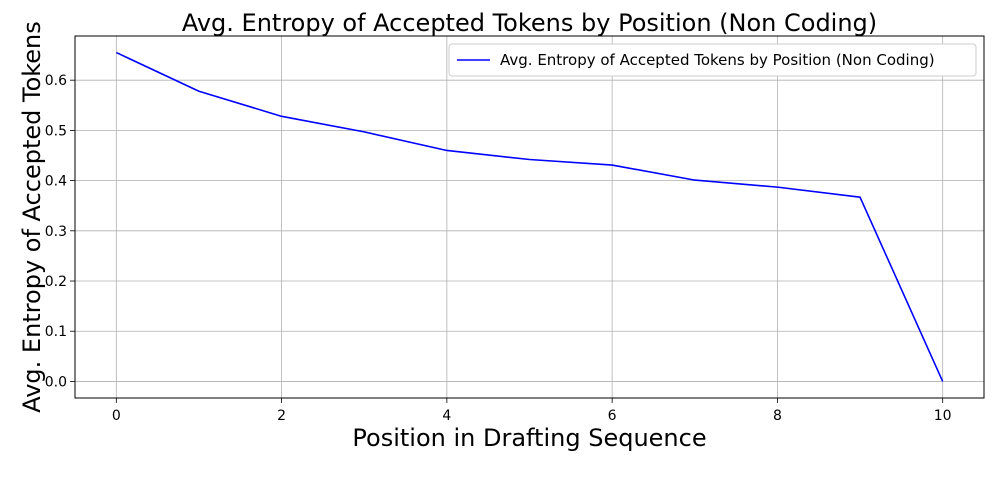 The image size is (997, 498). What do you see at coordinates (56, 332) in the screenshot?
I see `y-tick-label: 0.1` at bounding box center [56, 332].